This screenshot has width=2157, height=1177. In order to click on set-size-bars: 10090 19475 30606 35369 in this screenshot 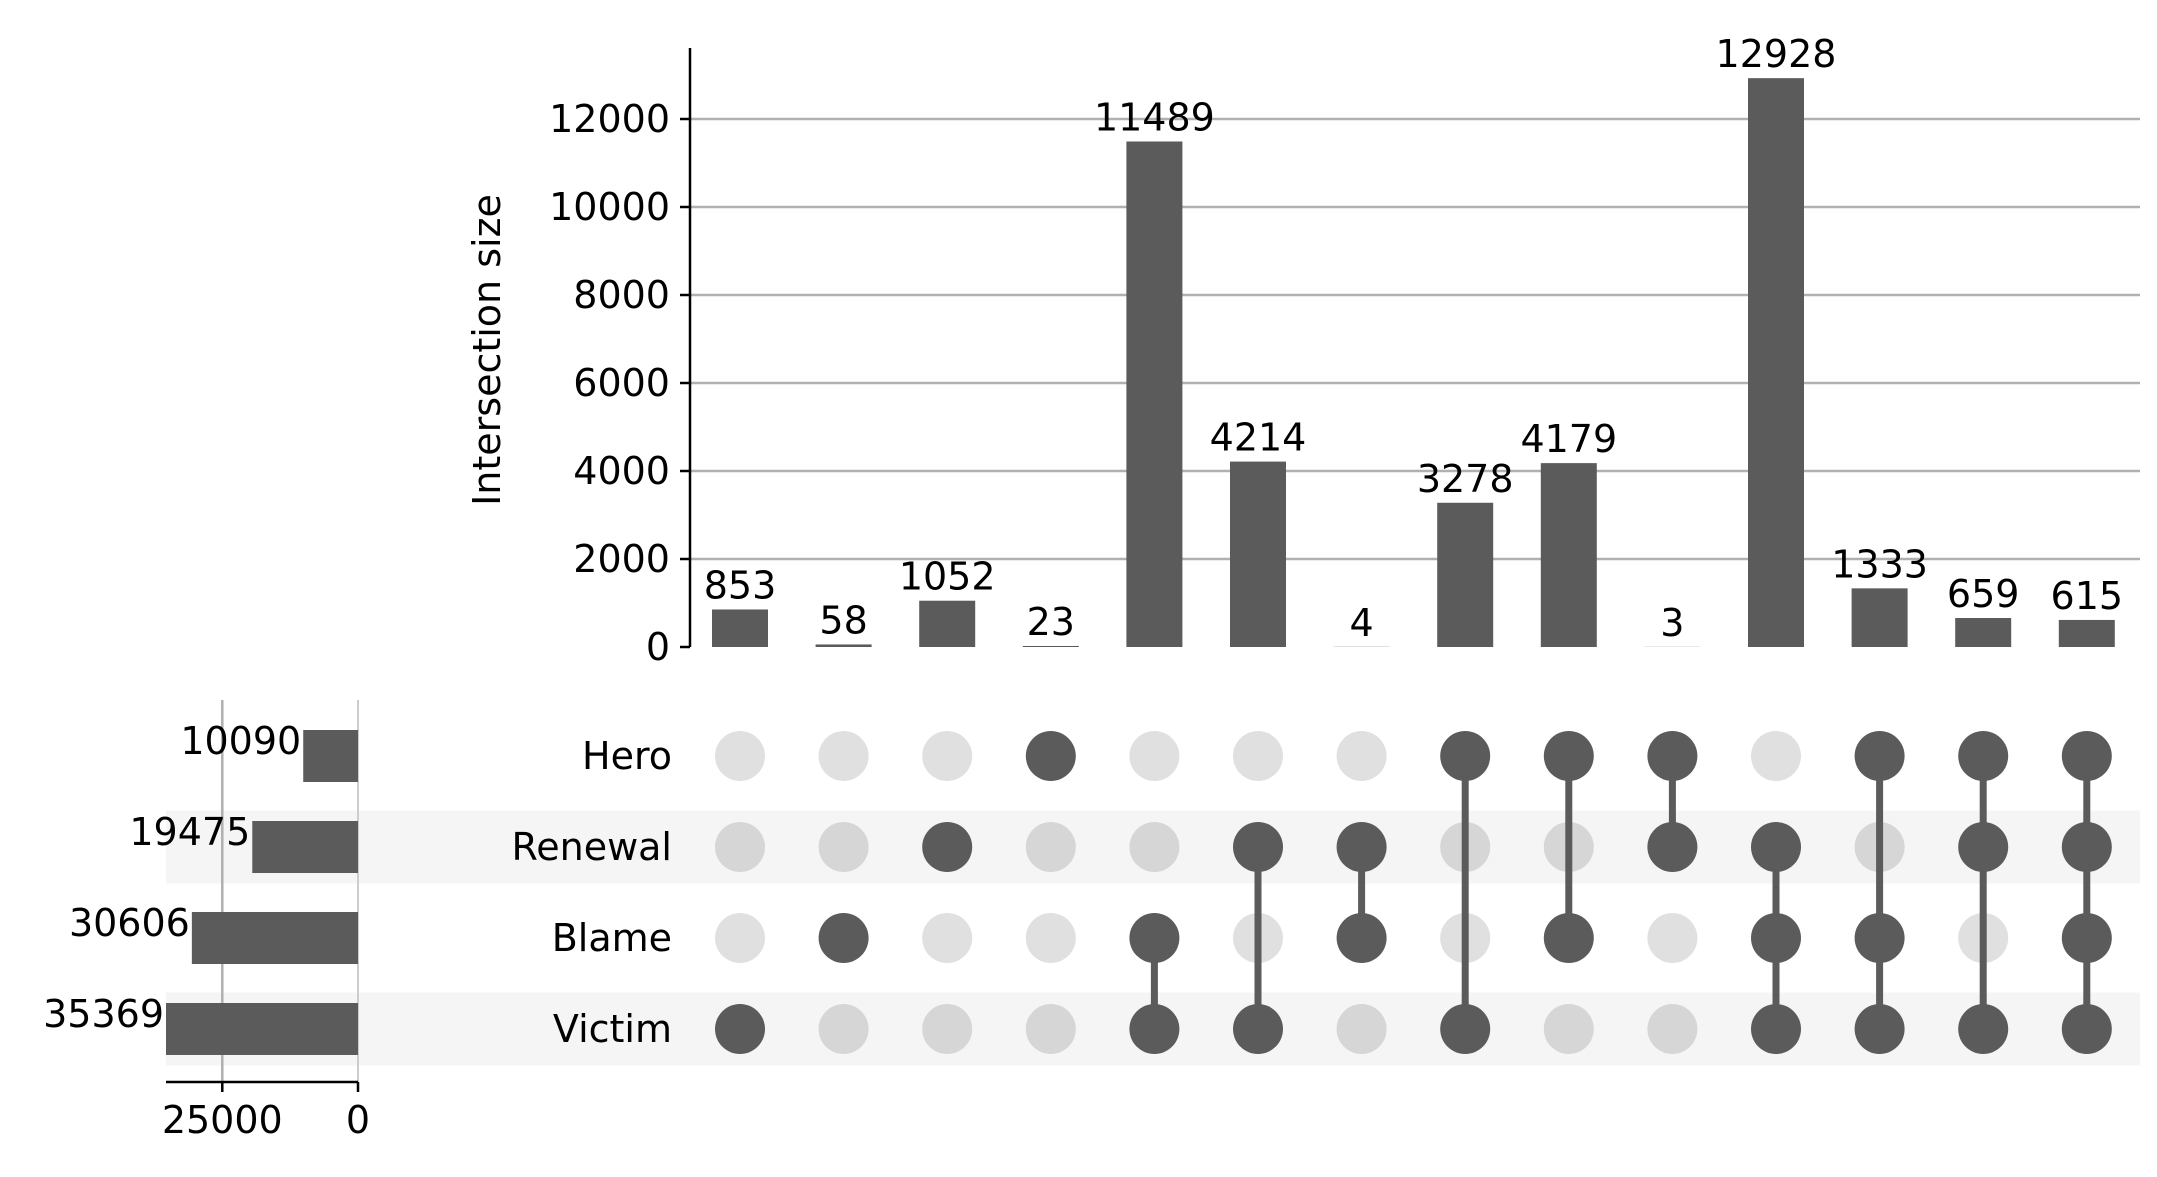, I will do `click(201, 891)`.